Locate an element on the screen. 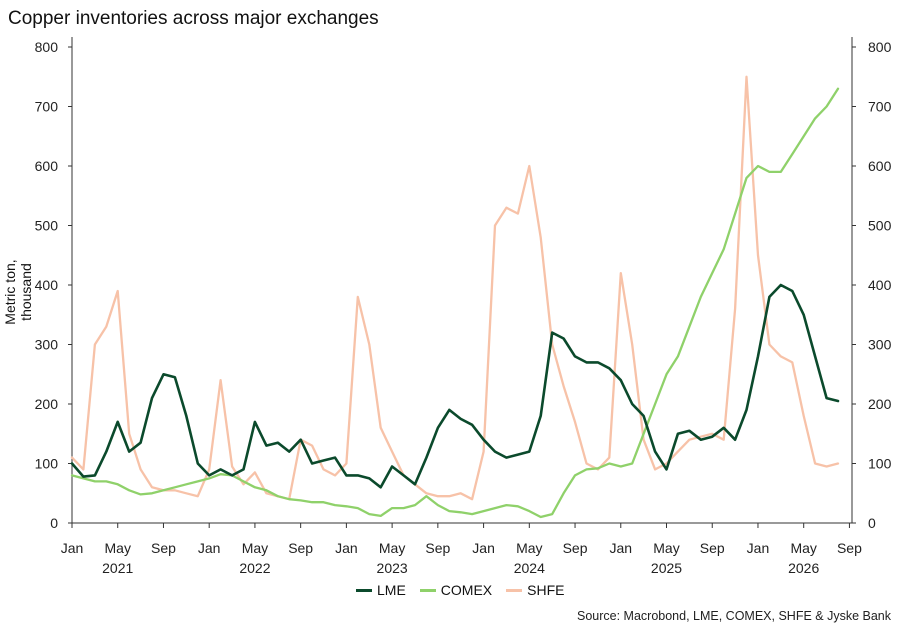 The width and height of the screenshot is (903, 642). y-tick-label-left: 600 is located at coordinates (47, 166).